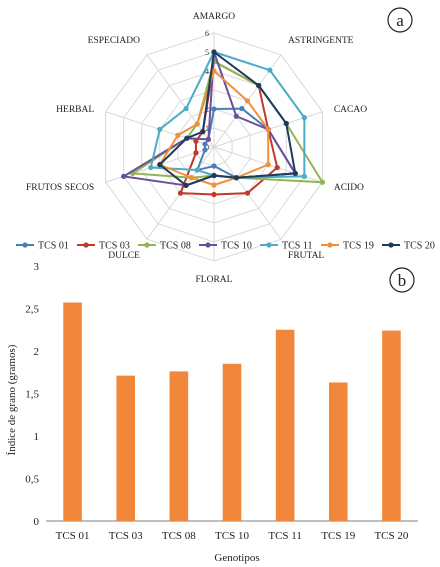 Image resolution: width=440 pixels, height=567 pixels. I want to click on radar-axis-label: AMARGO, so click(214, 17).